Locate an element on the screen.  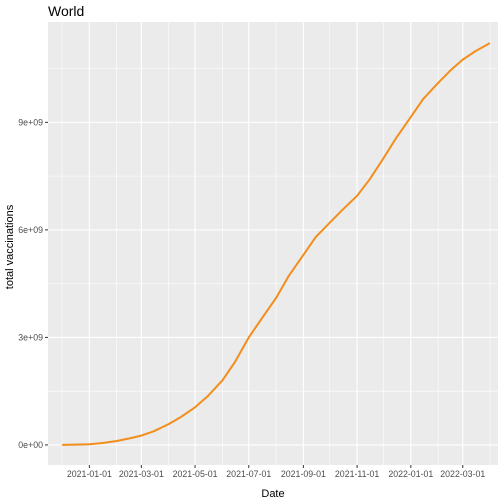
y-tick-label: 0e+00 is located at coordinates (30, 445).